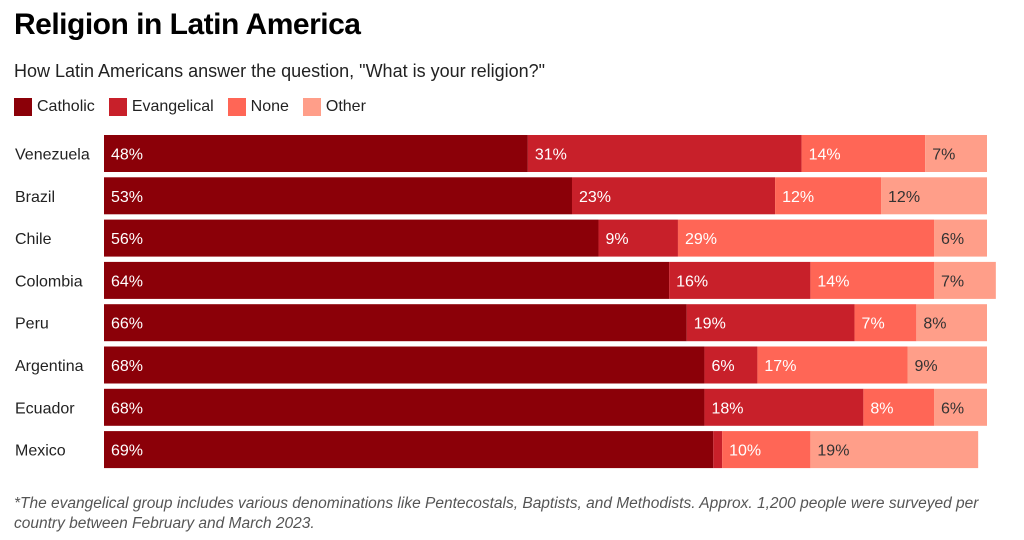 Image resolution: width=1024 pixels, height=540 pixels. Describe the element at coordinates (692, 281) in the screenshot. I see `data-label: 16%` at that location.